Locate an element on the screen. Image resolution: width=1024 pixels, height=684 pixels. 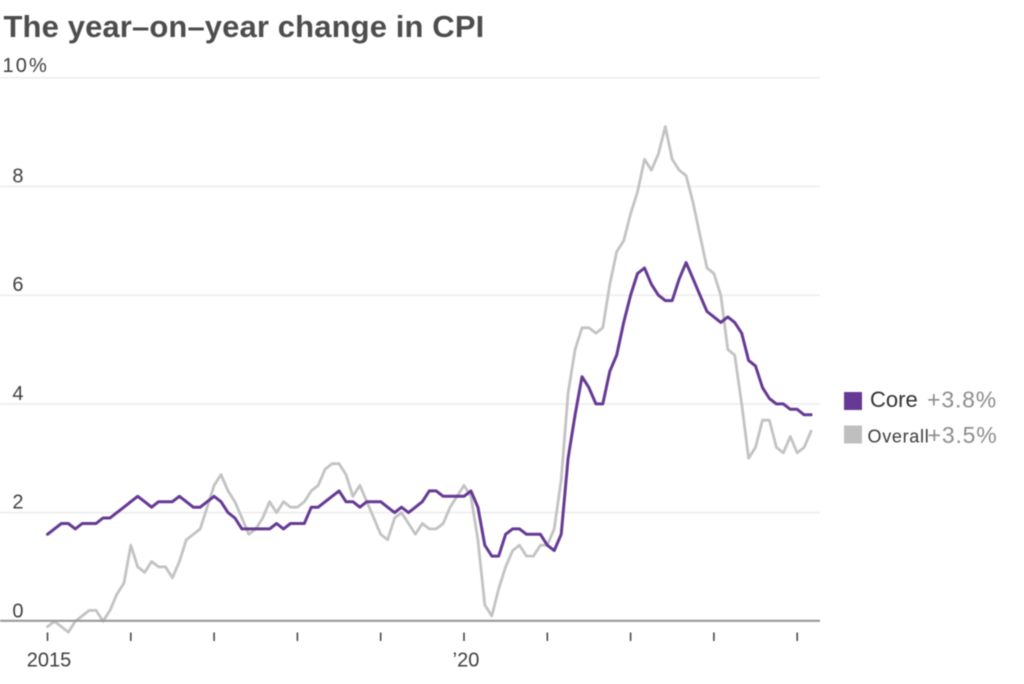
svg-text: 4 is located at coordinates (17, 394).